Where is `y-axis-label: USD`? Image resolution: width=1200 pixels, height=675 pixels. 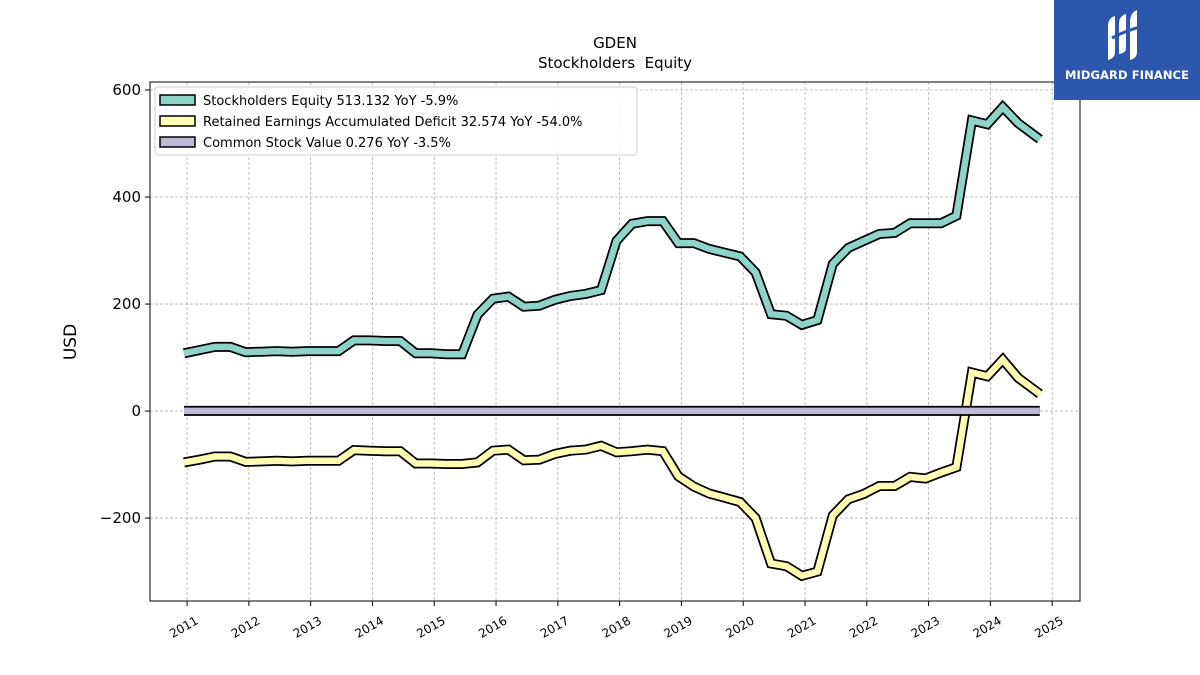 y-axis-label: USD is located at coordinates (71, 342).